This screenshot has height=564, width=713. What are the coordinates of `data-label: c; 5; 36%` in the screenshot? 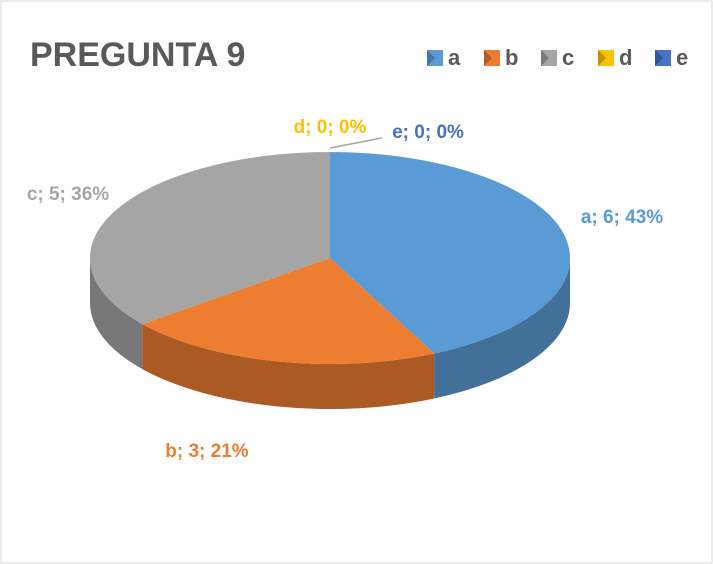 It's located at (68, 194).